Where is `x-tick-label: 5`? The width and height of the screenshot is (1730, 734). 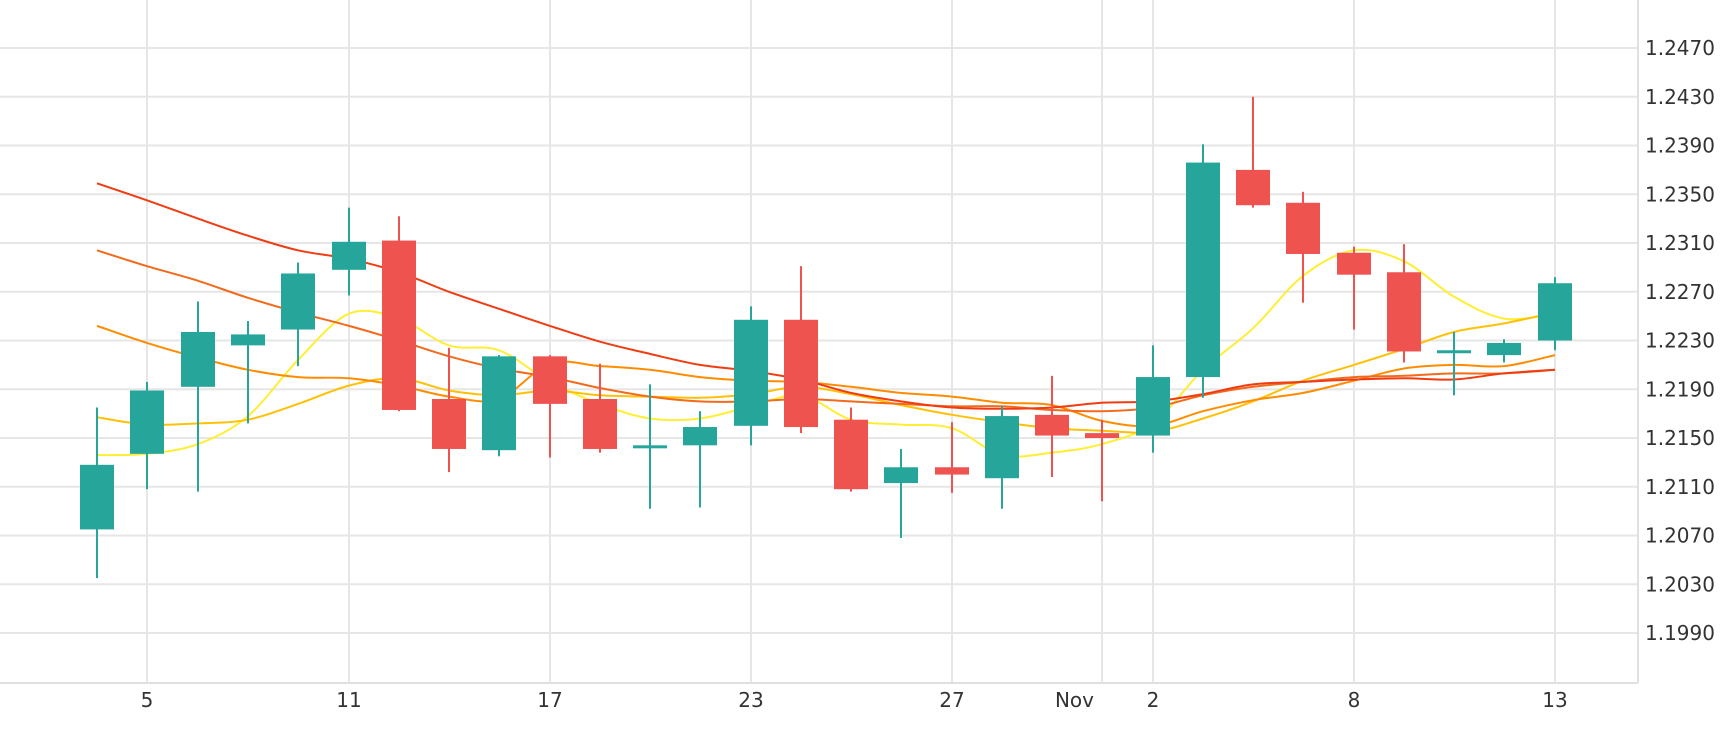
x-tick-label: 5 is located at coordinates (147, 700).